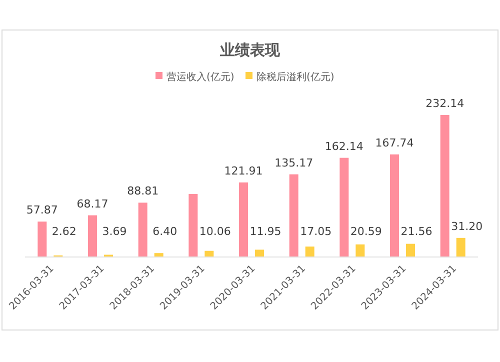  I want to click on data-label: 2.62, so click(64, 231).